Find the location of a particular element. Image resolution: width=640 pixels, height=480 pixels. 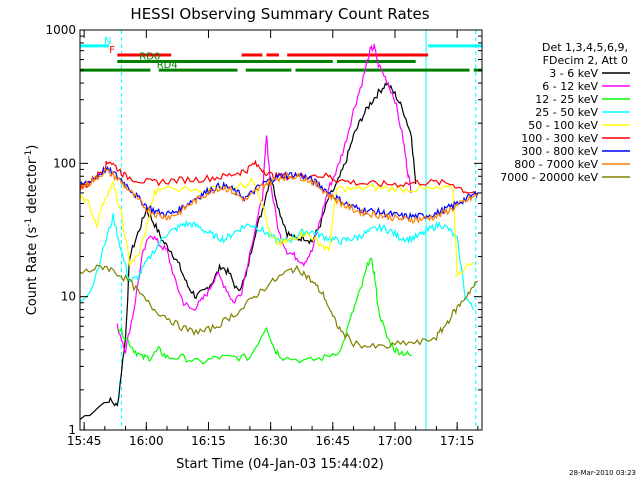

legend-header-0: Det 1,3,4,5,6,9, is located at coordinates (585, 47).